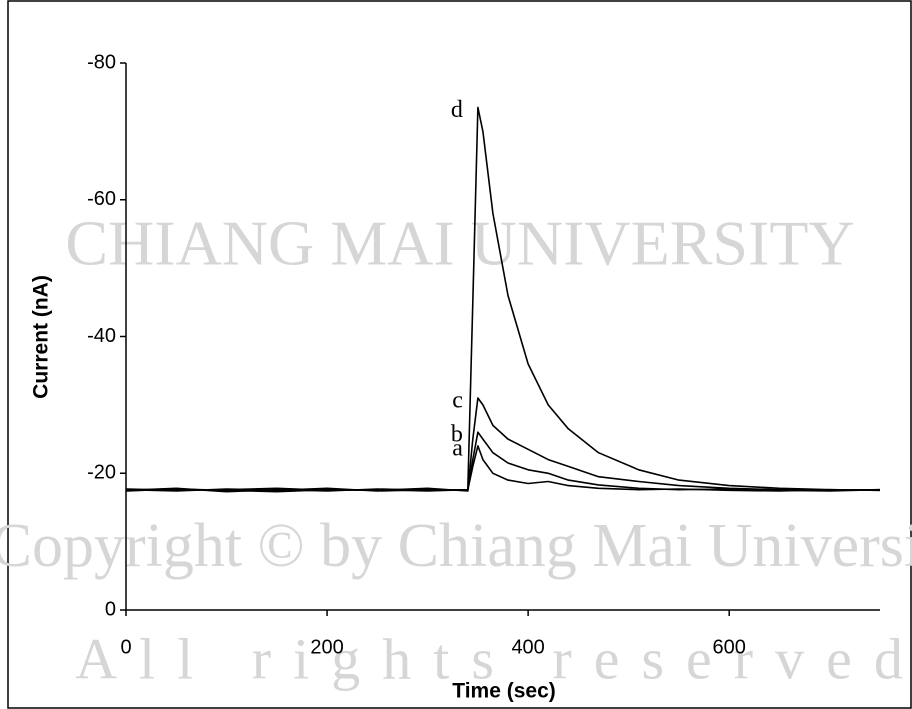 This screenshot has width=912, height=709. What do you see at coordinates (459, 243) in the screenshot?
I see `watermark: CHIANG MAI UNIVERSITY` at bounding box center [459, 243].